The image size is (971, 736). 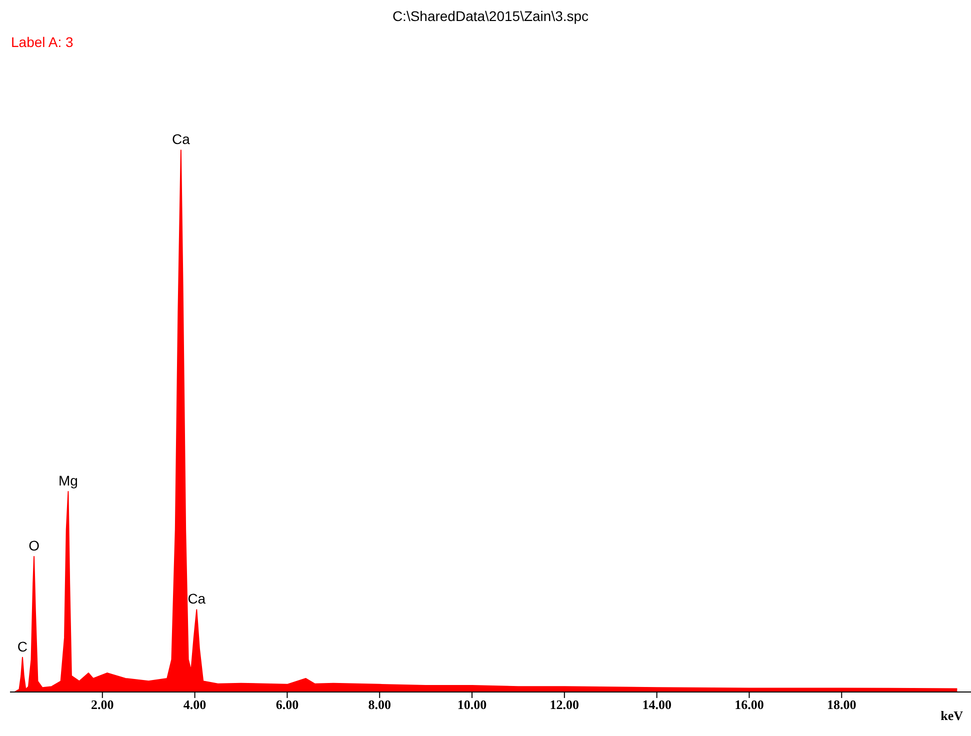 I want to click on x-tick-label: 4.00, so click(x=194, y=704).